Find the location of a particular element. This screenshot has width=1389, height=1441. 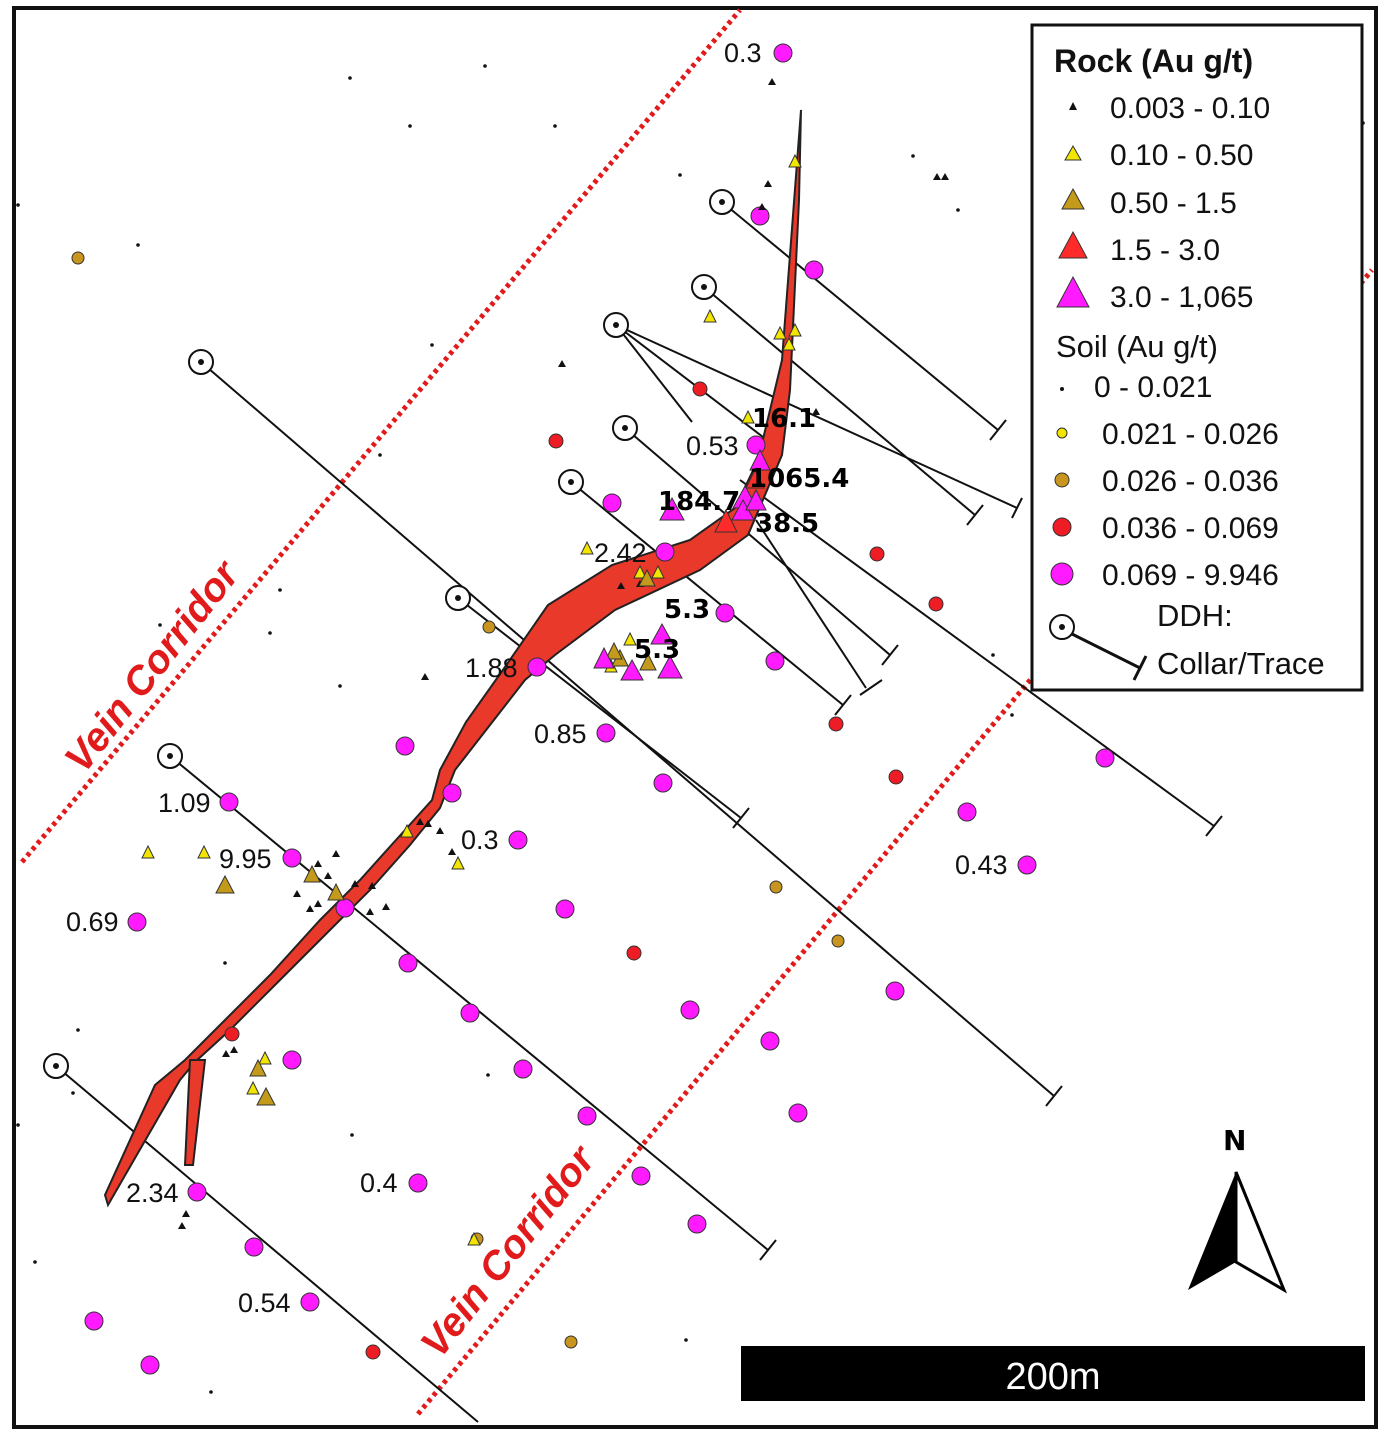

legend-rock-item: 0.50 - 1.5 is located at coordinates (1173, 203).